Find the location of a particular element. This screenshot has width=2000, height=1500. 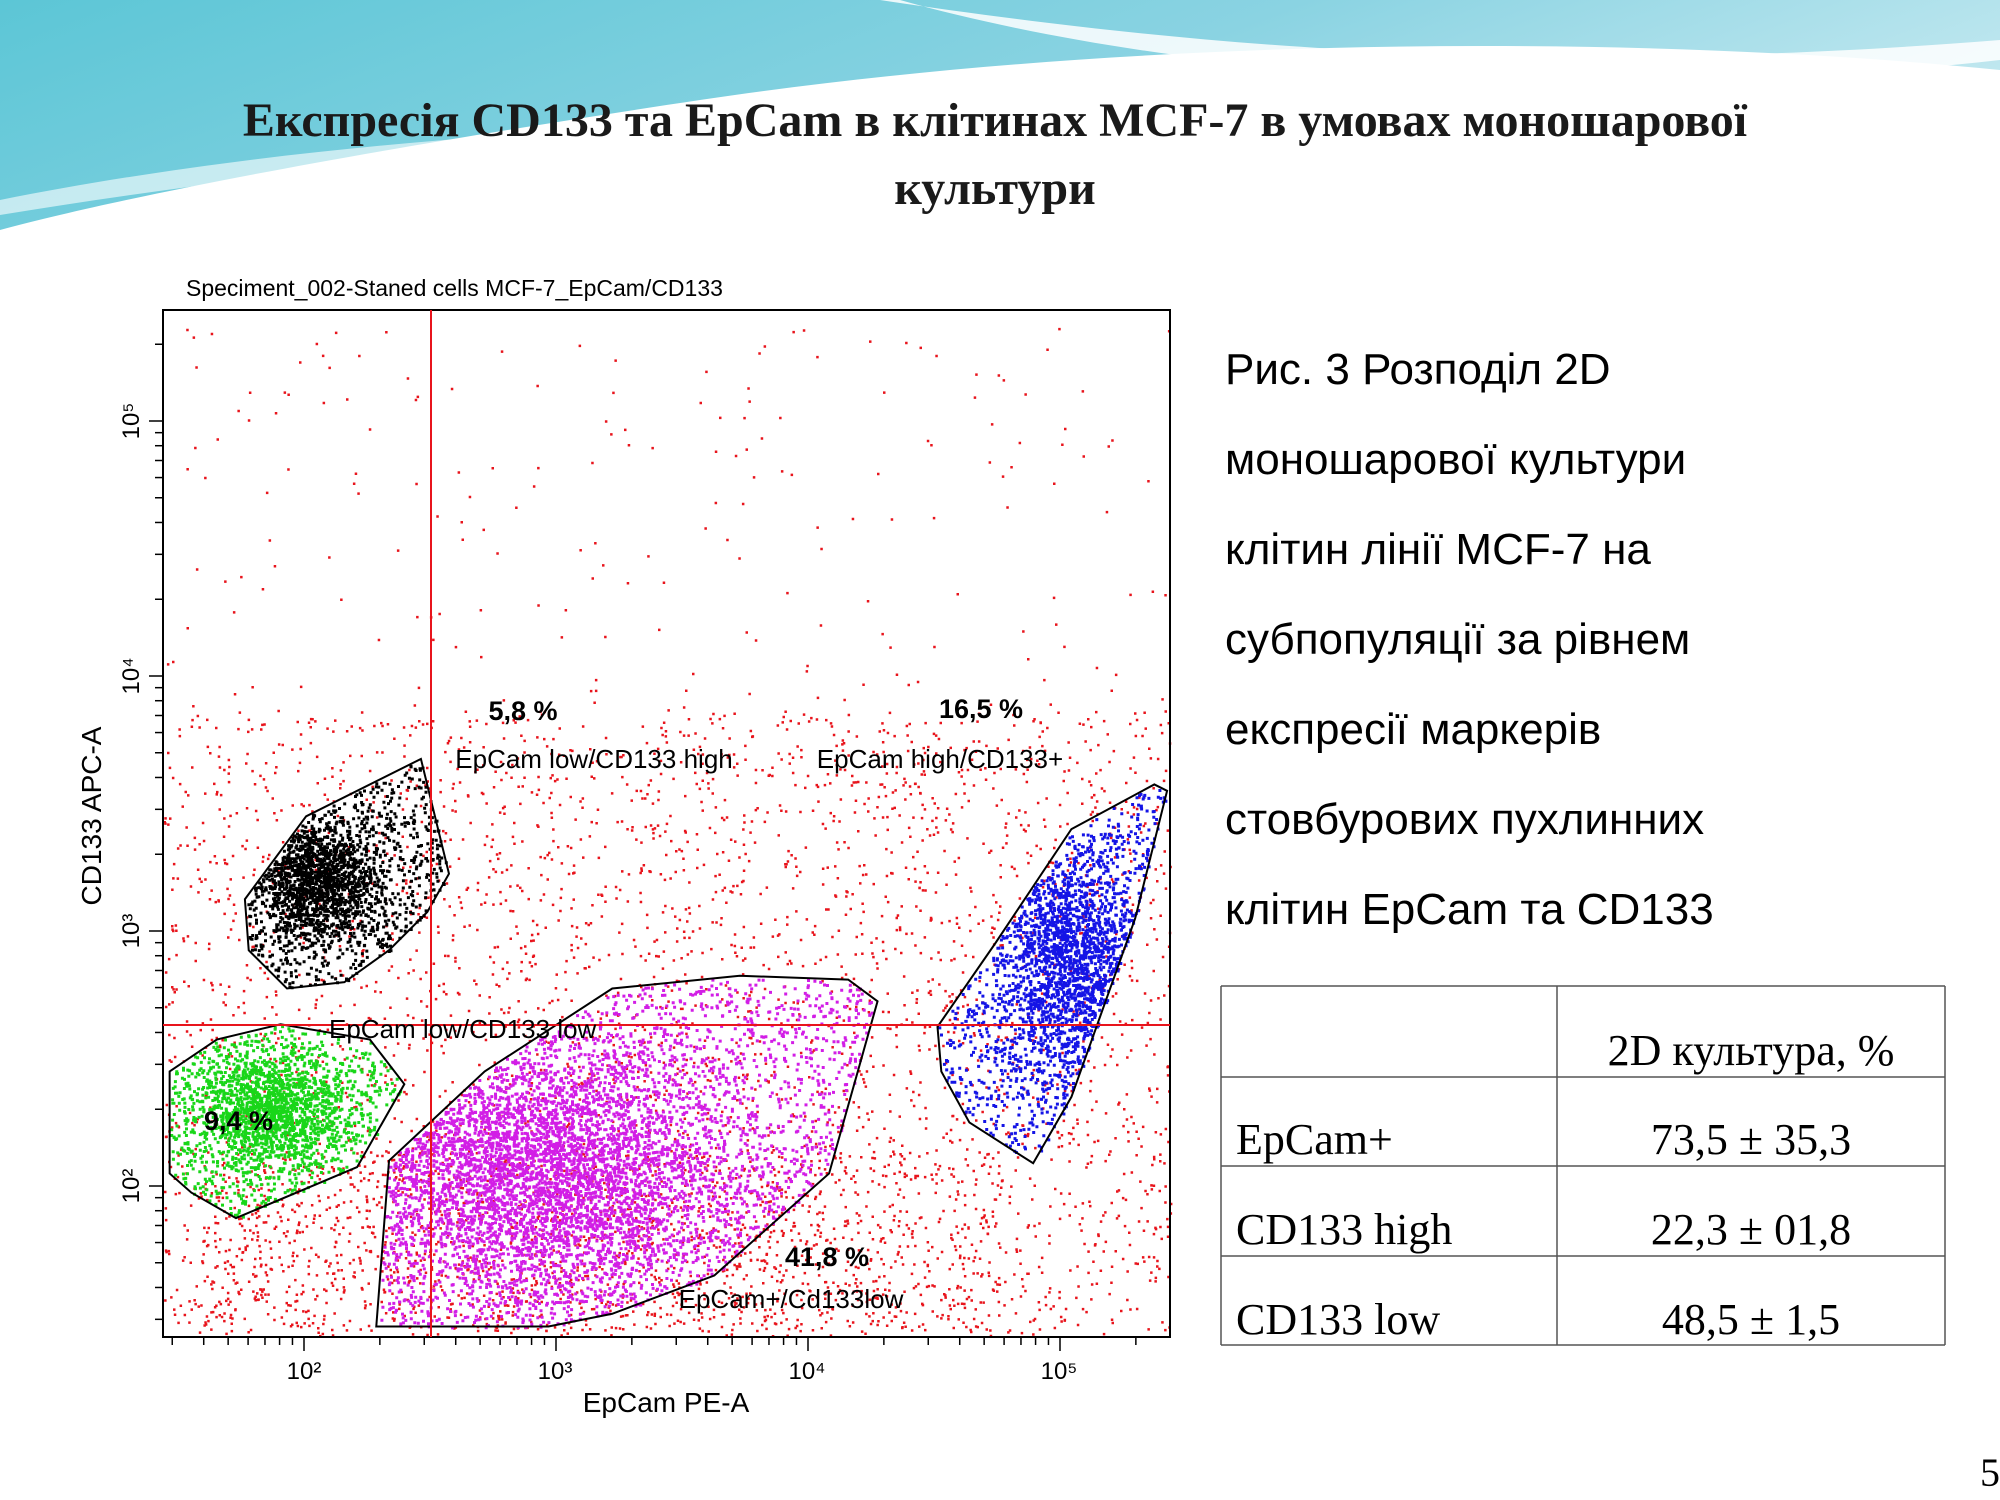

row-label: CD133 low is located at coordinates (1338, 1319).